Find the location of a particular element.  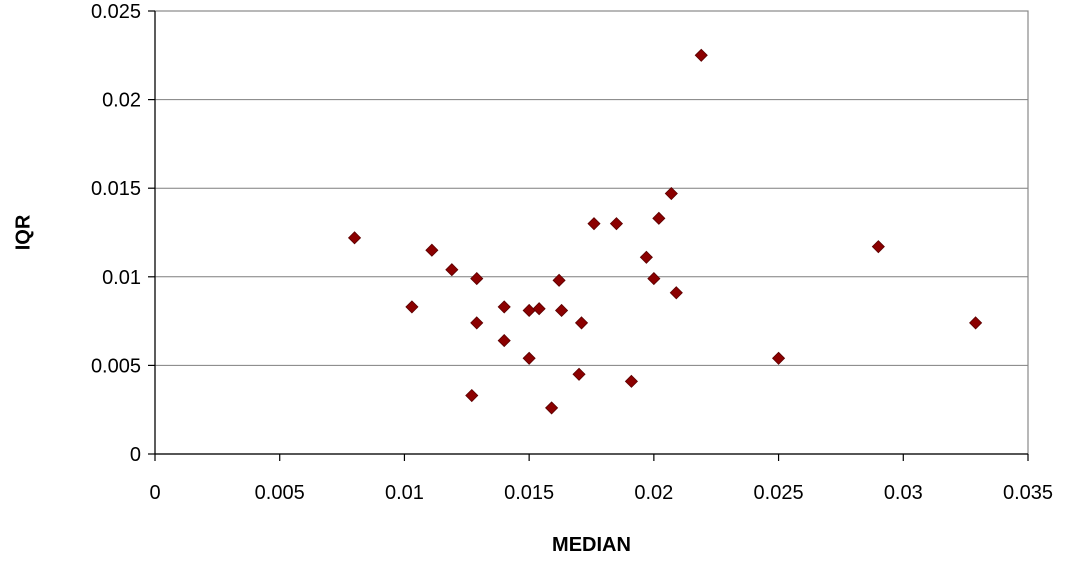

x-tick-label: 0.025 is located at coordinates (779, 493).